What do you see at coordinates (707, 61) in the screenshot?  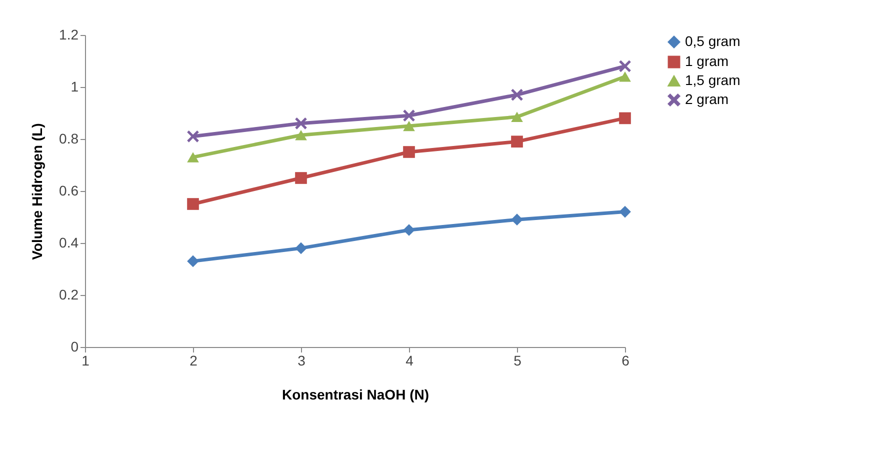 I see `legend-label: 1 gram` at bounding box center [707, 61].